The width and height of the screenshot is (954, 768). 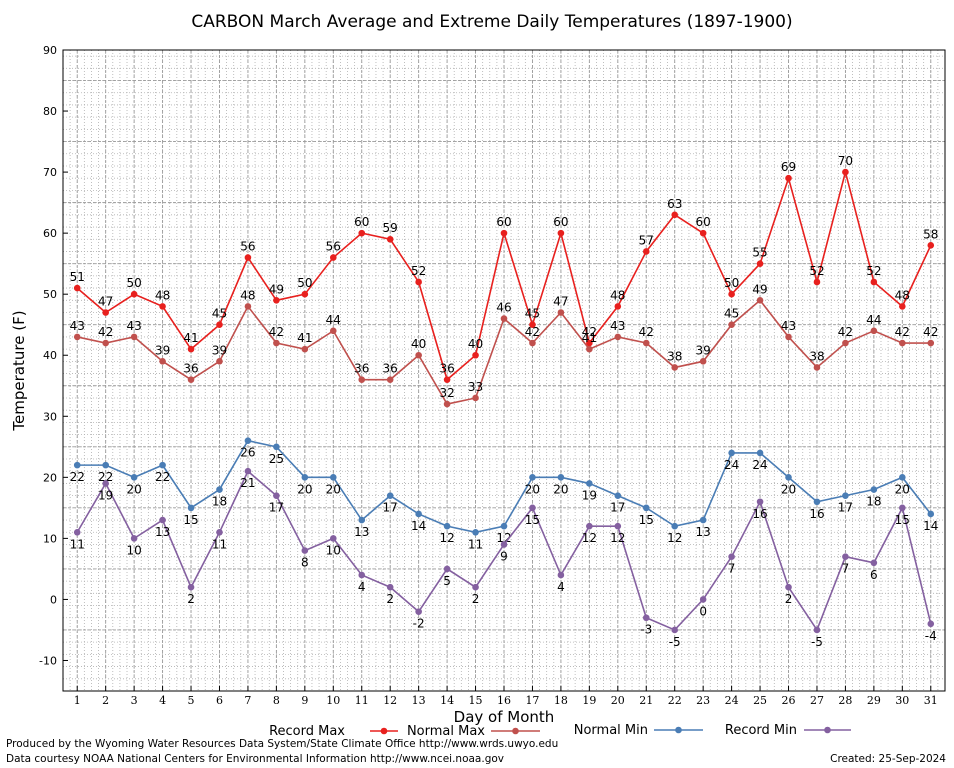 I want to click on data-label: 25, so click(x=276, y=459).